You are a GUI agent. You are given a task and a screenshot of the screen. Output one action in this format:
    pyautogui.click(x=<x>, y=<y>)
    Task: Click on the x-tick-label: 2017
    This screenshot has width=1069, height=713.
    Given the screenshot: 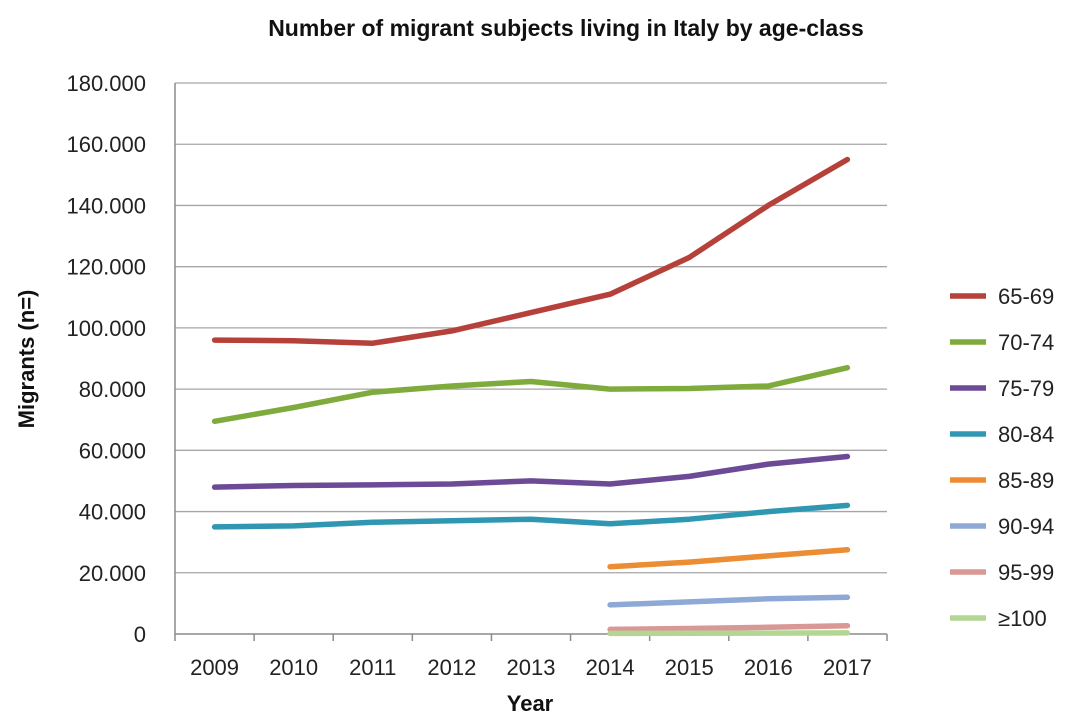 What is the action you would take?
    pyautogui.click(x=847, y=667)
    